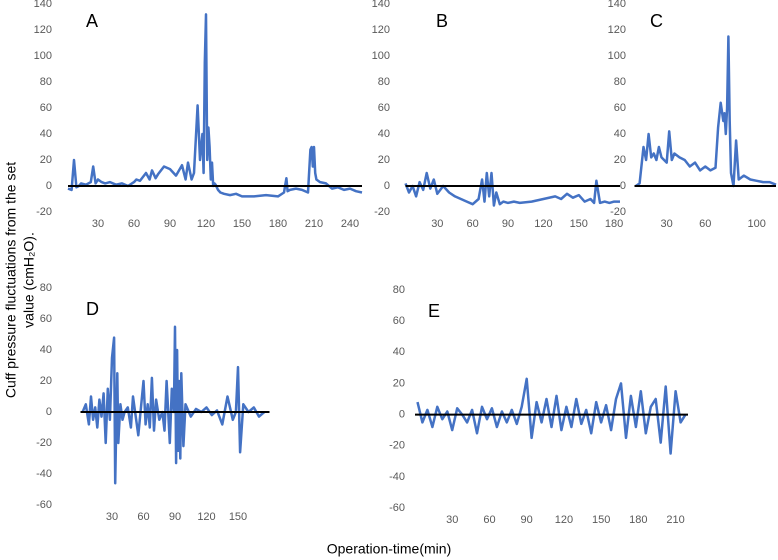 The image size is (778, 560). I want to click on panel-title: D, so click(92, 309).